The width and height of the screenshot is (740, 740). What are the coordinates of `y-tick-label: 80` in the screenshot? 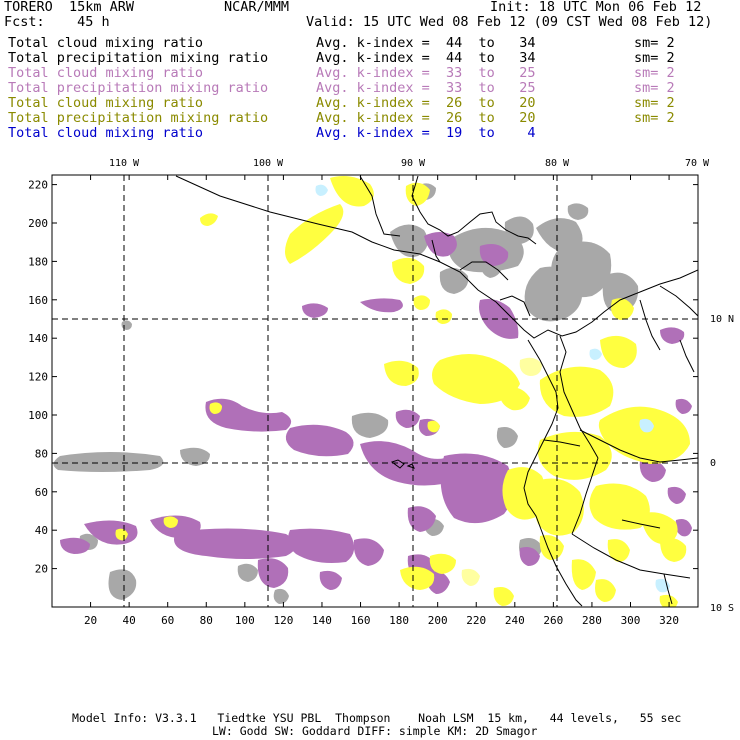 It's located at (41, 453).